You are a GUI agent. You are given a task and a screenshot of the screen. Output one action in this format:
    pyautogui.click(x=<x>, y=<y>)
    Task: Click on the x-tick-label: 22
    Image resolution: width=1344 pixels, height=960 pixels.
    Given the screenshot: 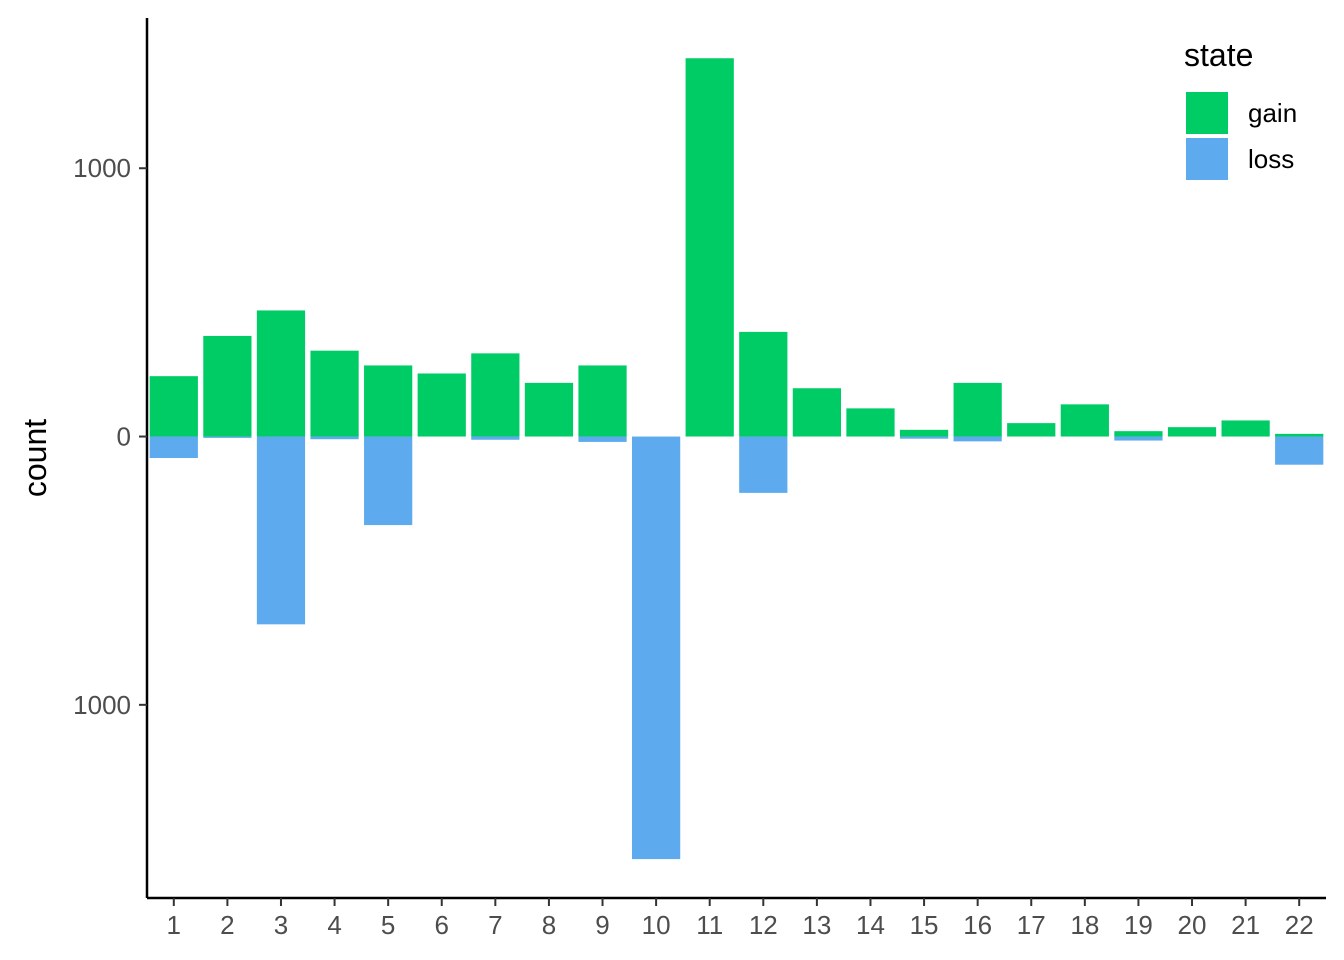 What is the action you would take?
    pyautogui.click(x=1299, y=925)
    